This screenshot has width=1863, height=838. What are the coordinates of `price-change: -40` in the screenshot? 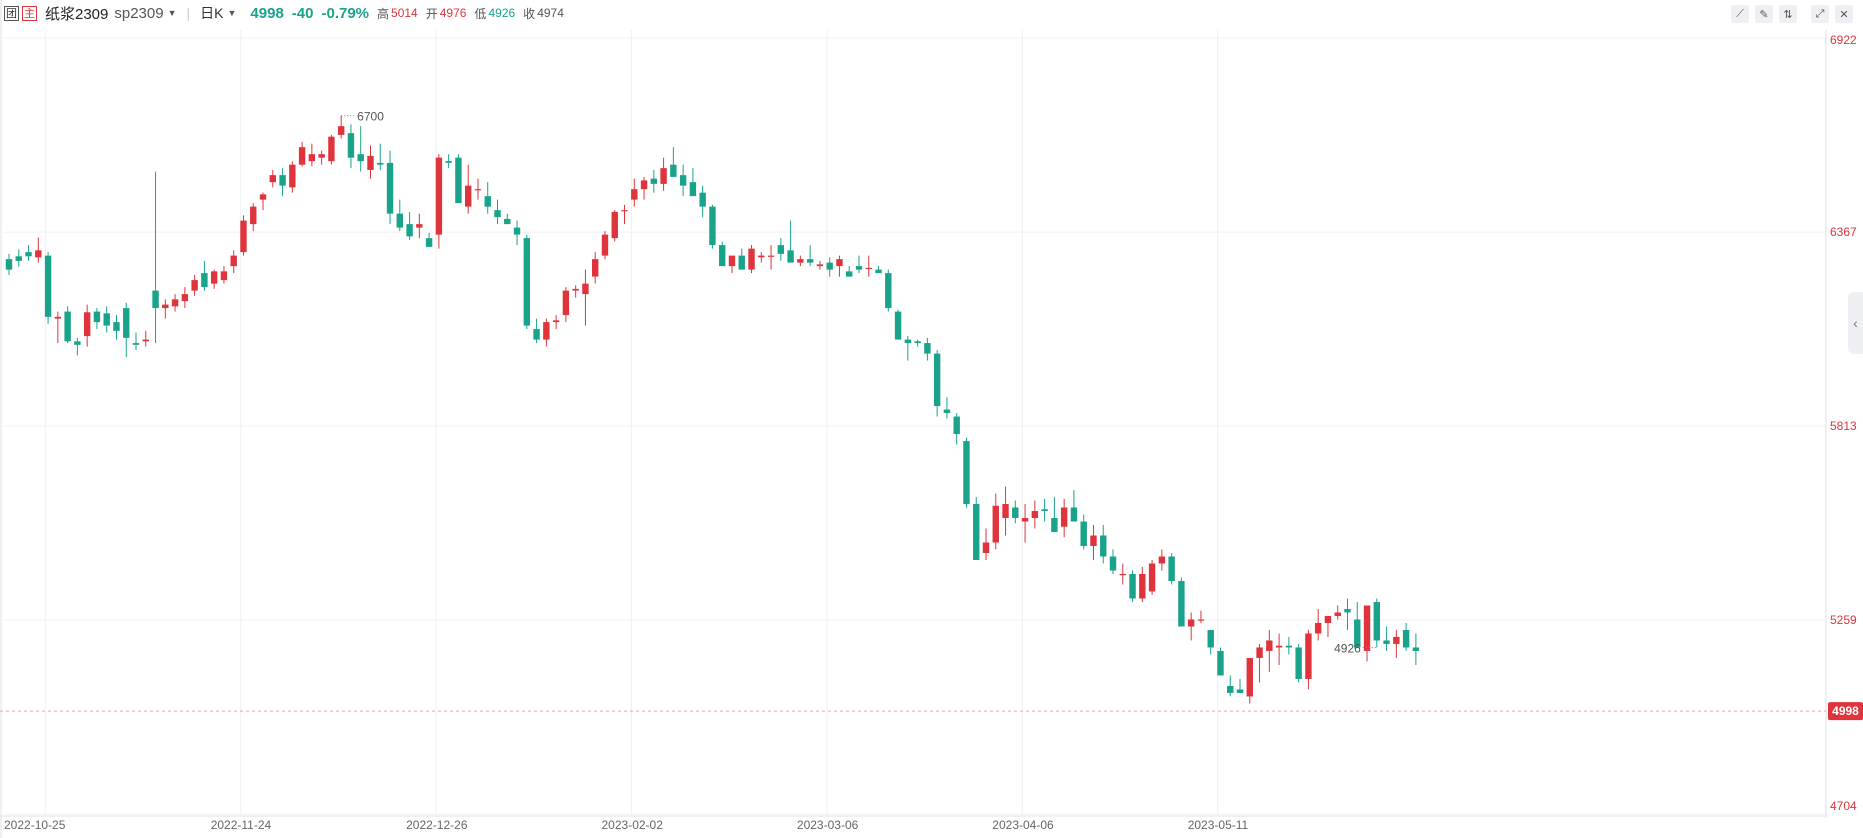 It's located at (302, 13).